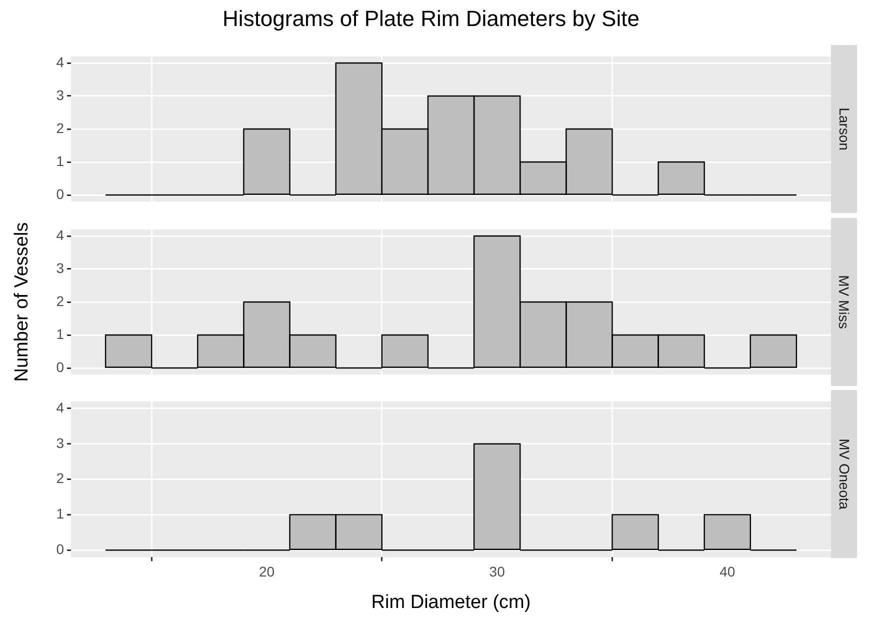 The image size is (870, 626). Describe the element at coordinates (844, 302) in the screenshot. I see `text: MV Miss` at that location.